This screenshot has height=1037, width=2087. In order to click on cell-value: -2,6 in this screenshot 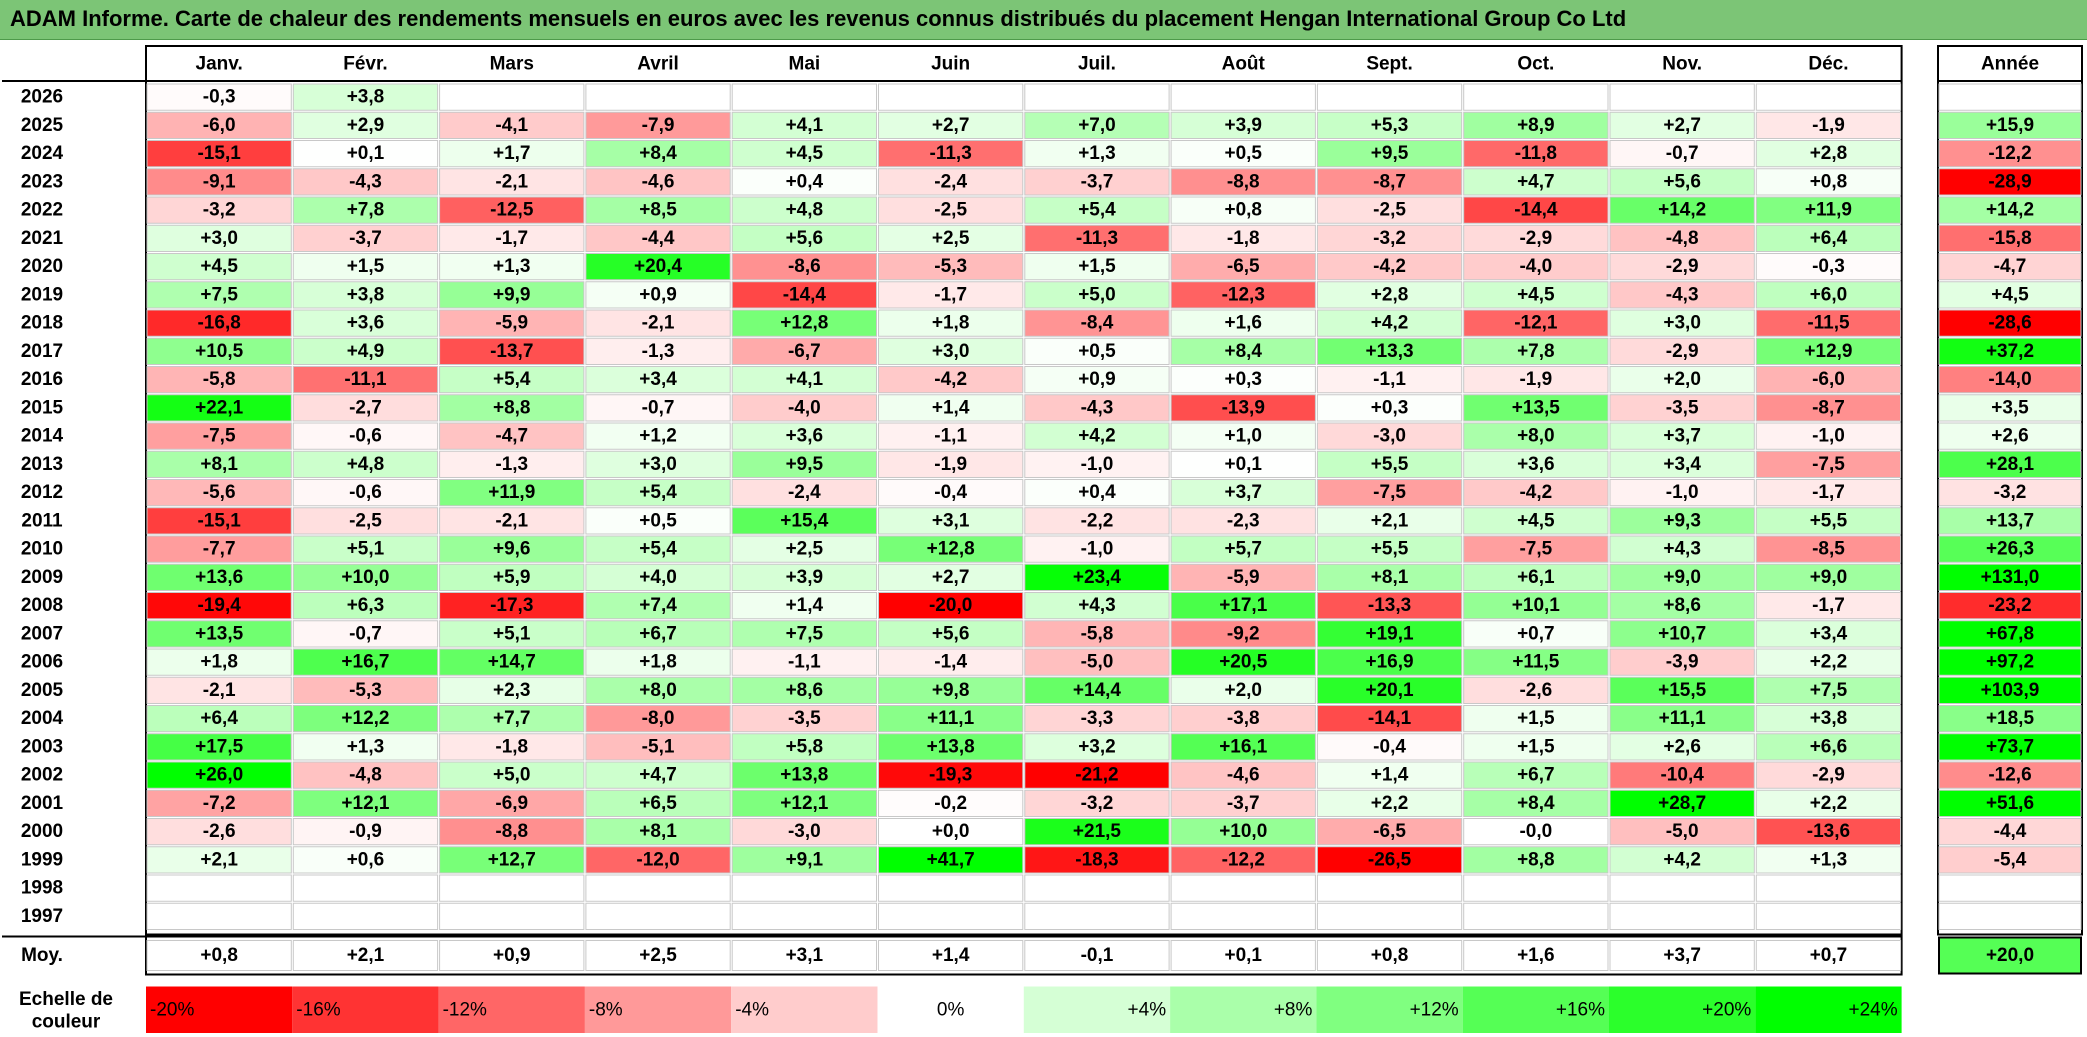, I will do `click(1535, 690)`.